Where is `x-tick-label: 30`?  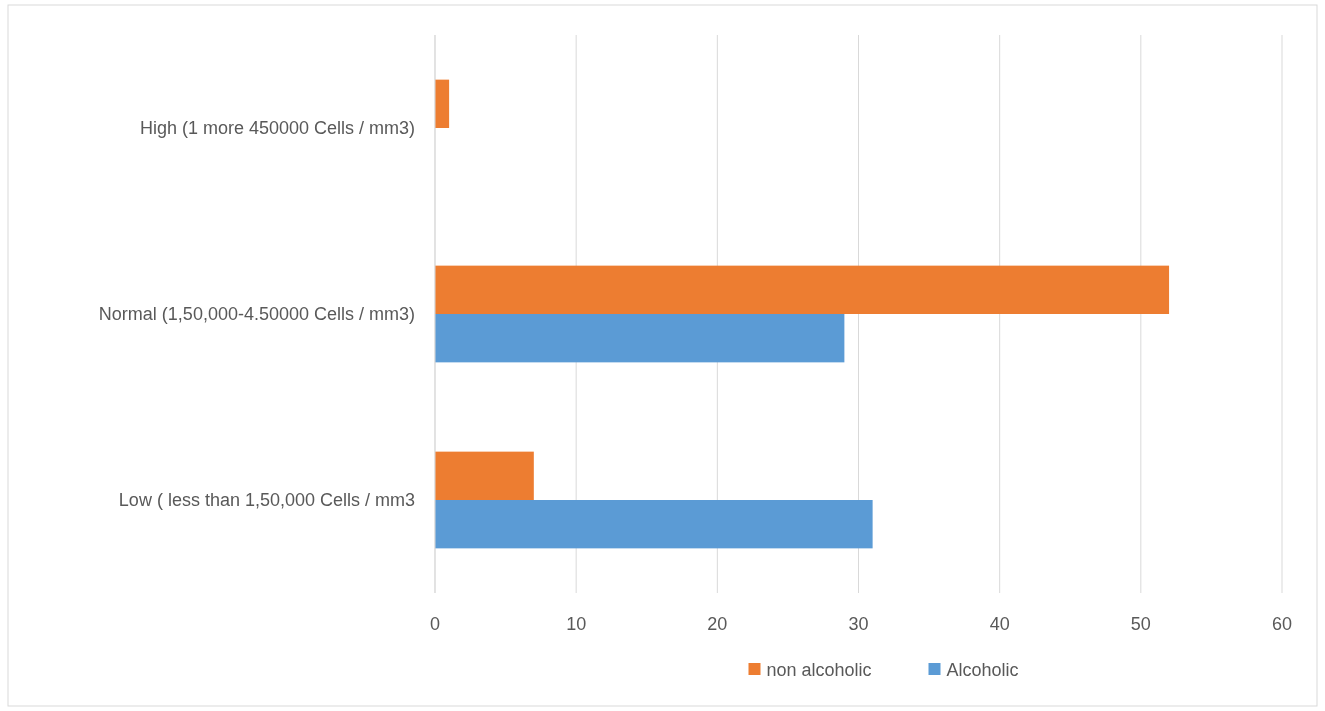
x-tick-label: 30 is located at coordinates (858, 624).